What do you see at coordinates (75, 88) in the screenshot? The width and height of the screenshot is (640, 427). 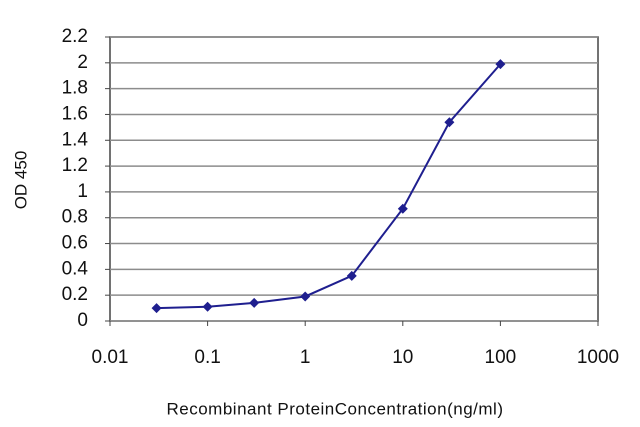 I see `y-tick-label: 1.8` at bounding box center [75, 88].